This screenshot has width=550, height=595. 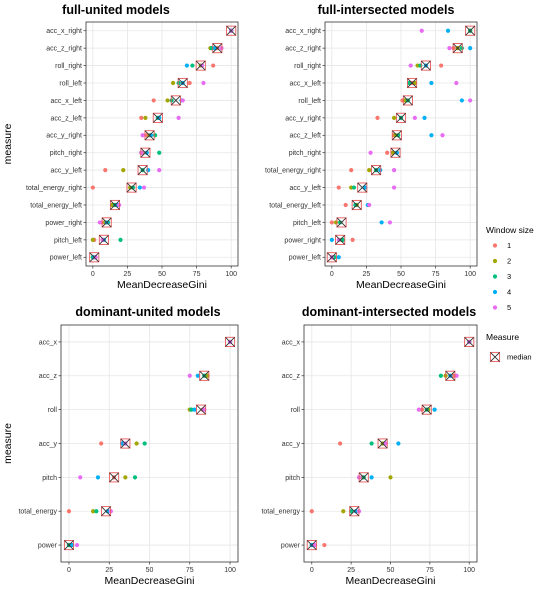 What do you see at coordinates (302, 240) in the screenshot?
I see `y-tick-label: power_right` at bounding box center [302, 240].